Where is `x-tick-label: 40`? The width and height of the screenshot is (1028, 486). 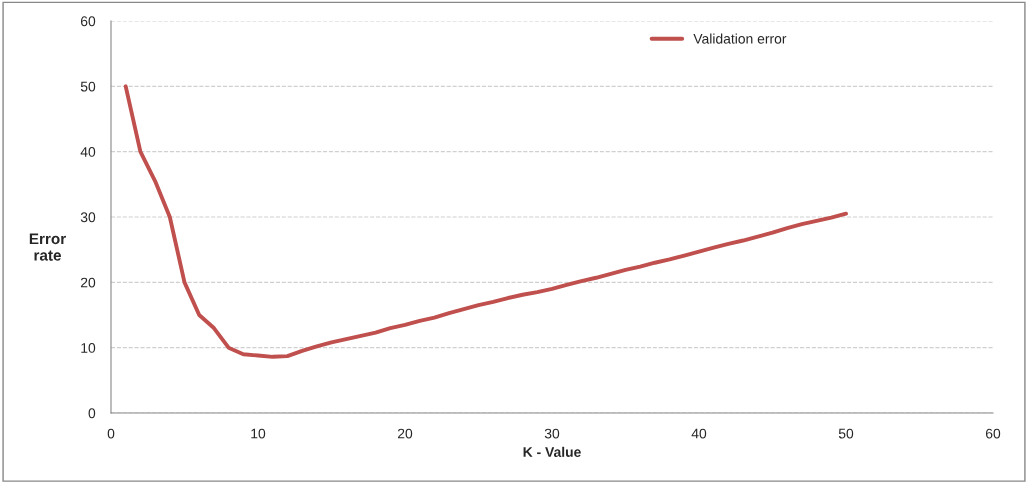
x-tick-label: 40 is located at coordinates (699, 433).